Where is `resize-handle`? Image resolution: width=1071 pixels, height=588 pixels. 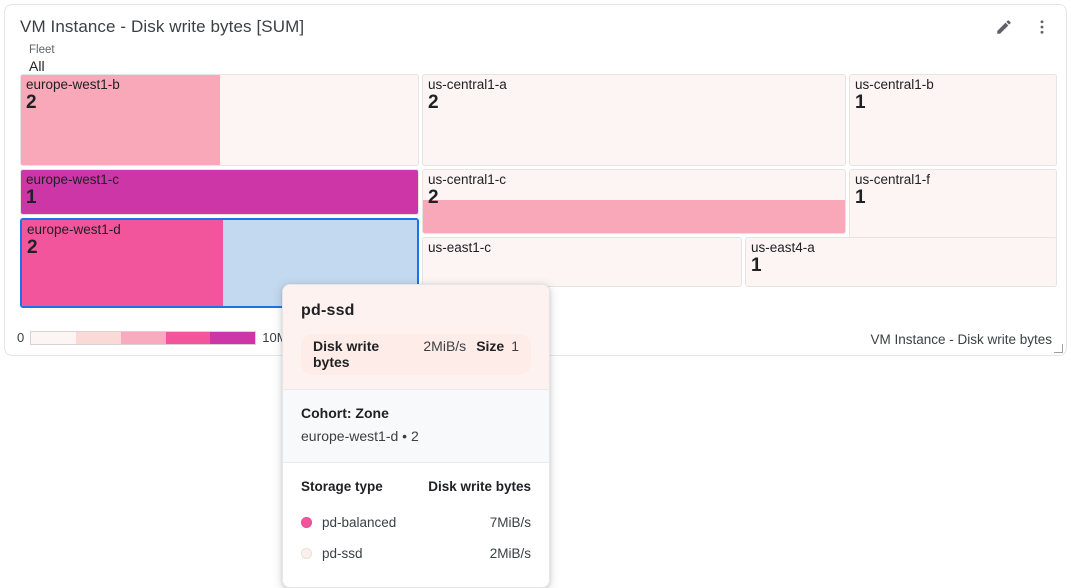 resize-handle is located at coordinates (1058, 348).